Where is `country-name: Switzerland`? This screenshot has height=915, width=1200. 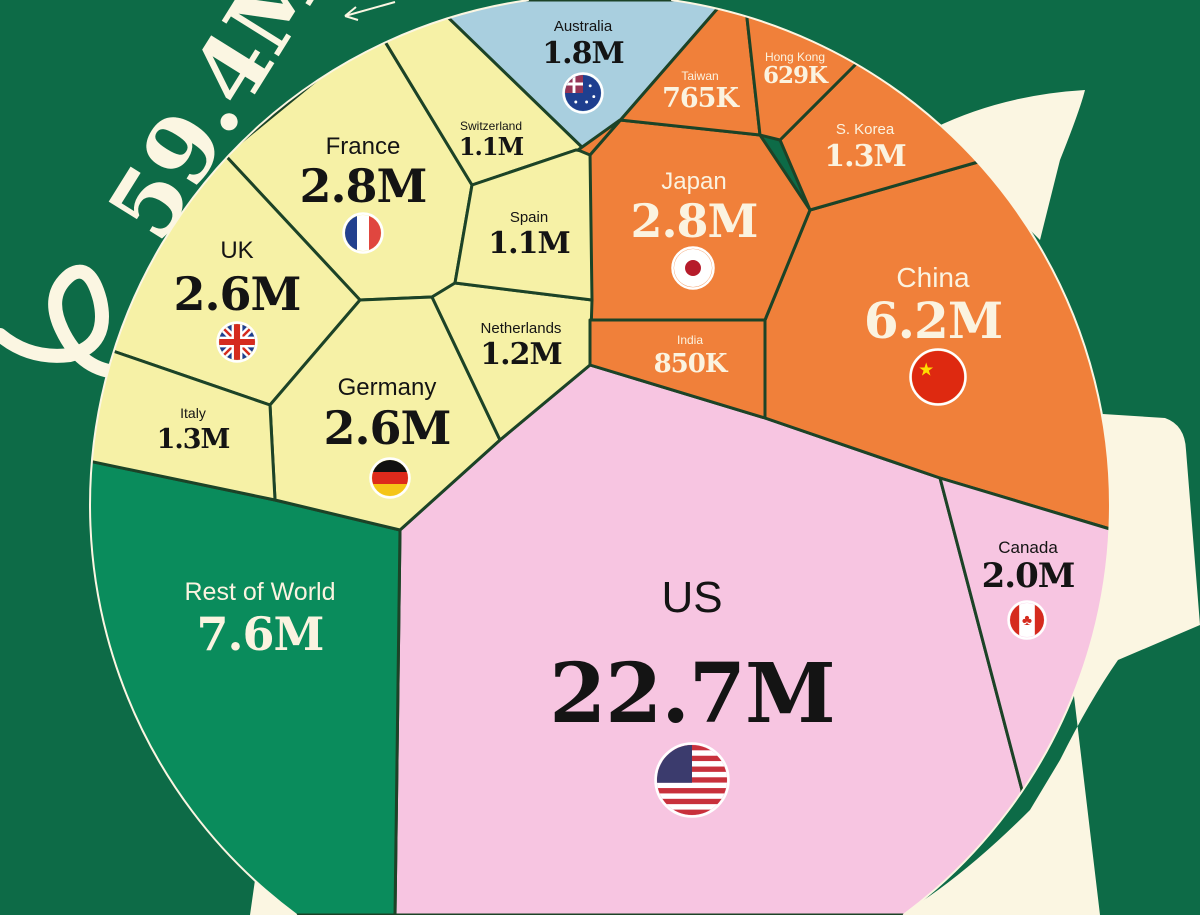
country-name: Switzerland is located at coordinates (491, 126).